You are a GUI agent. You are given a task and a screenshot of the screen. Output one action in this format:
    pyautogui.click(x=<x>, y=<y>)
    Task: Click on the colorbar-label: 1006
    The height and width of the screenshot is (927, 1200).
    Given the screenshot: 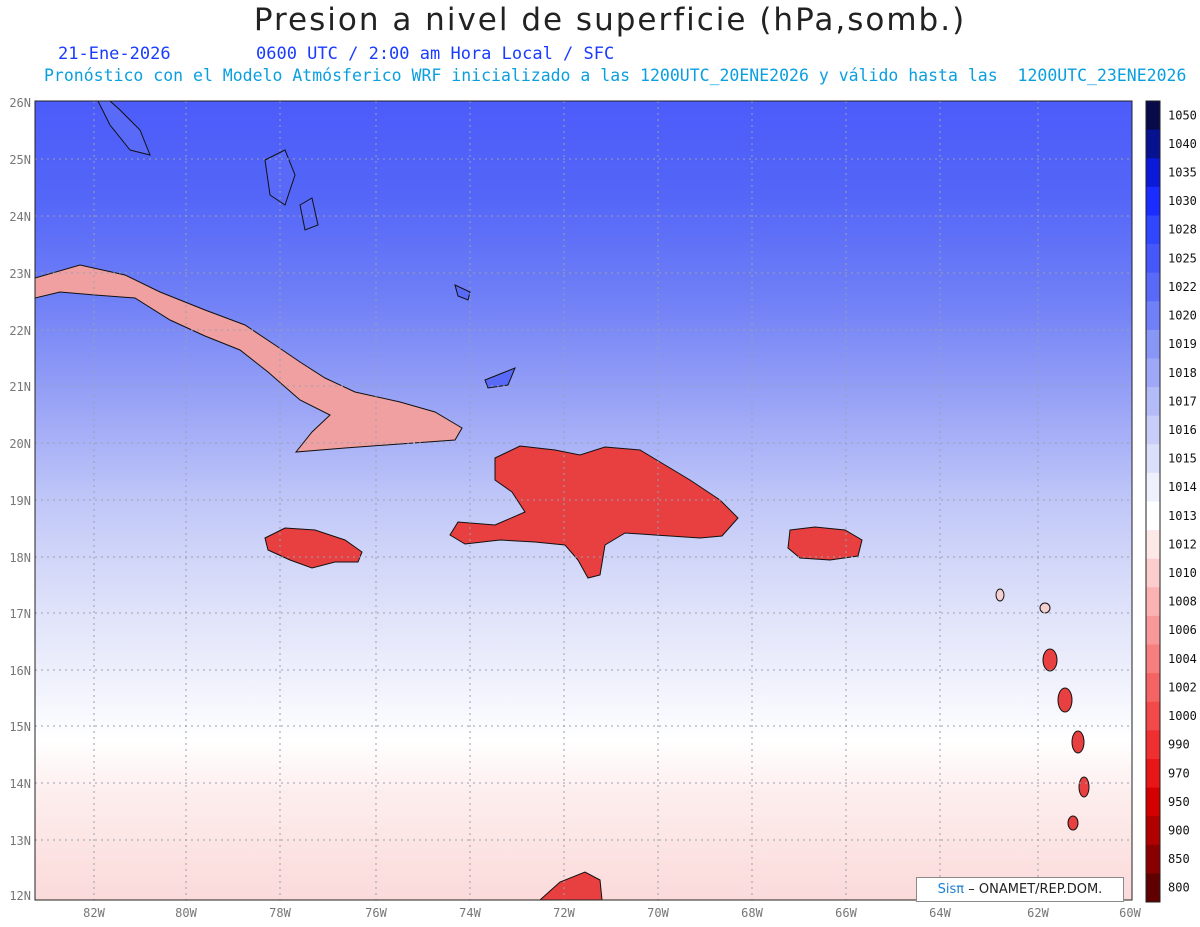 What is the action you would take?
    pyautogui.click(x=1182, y=630)
    